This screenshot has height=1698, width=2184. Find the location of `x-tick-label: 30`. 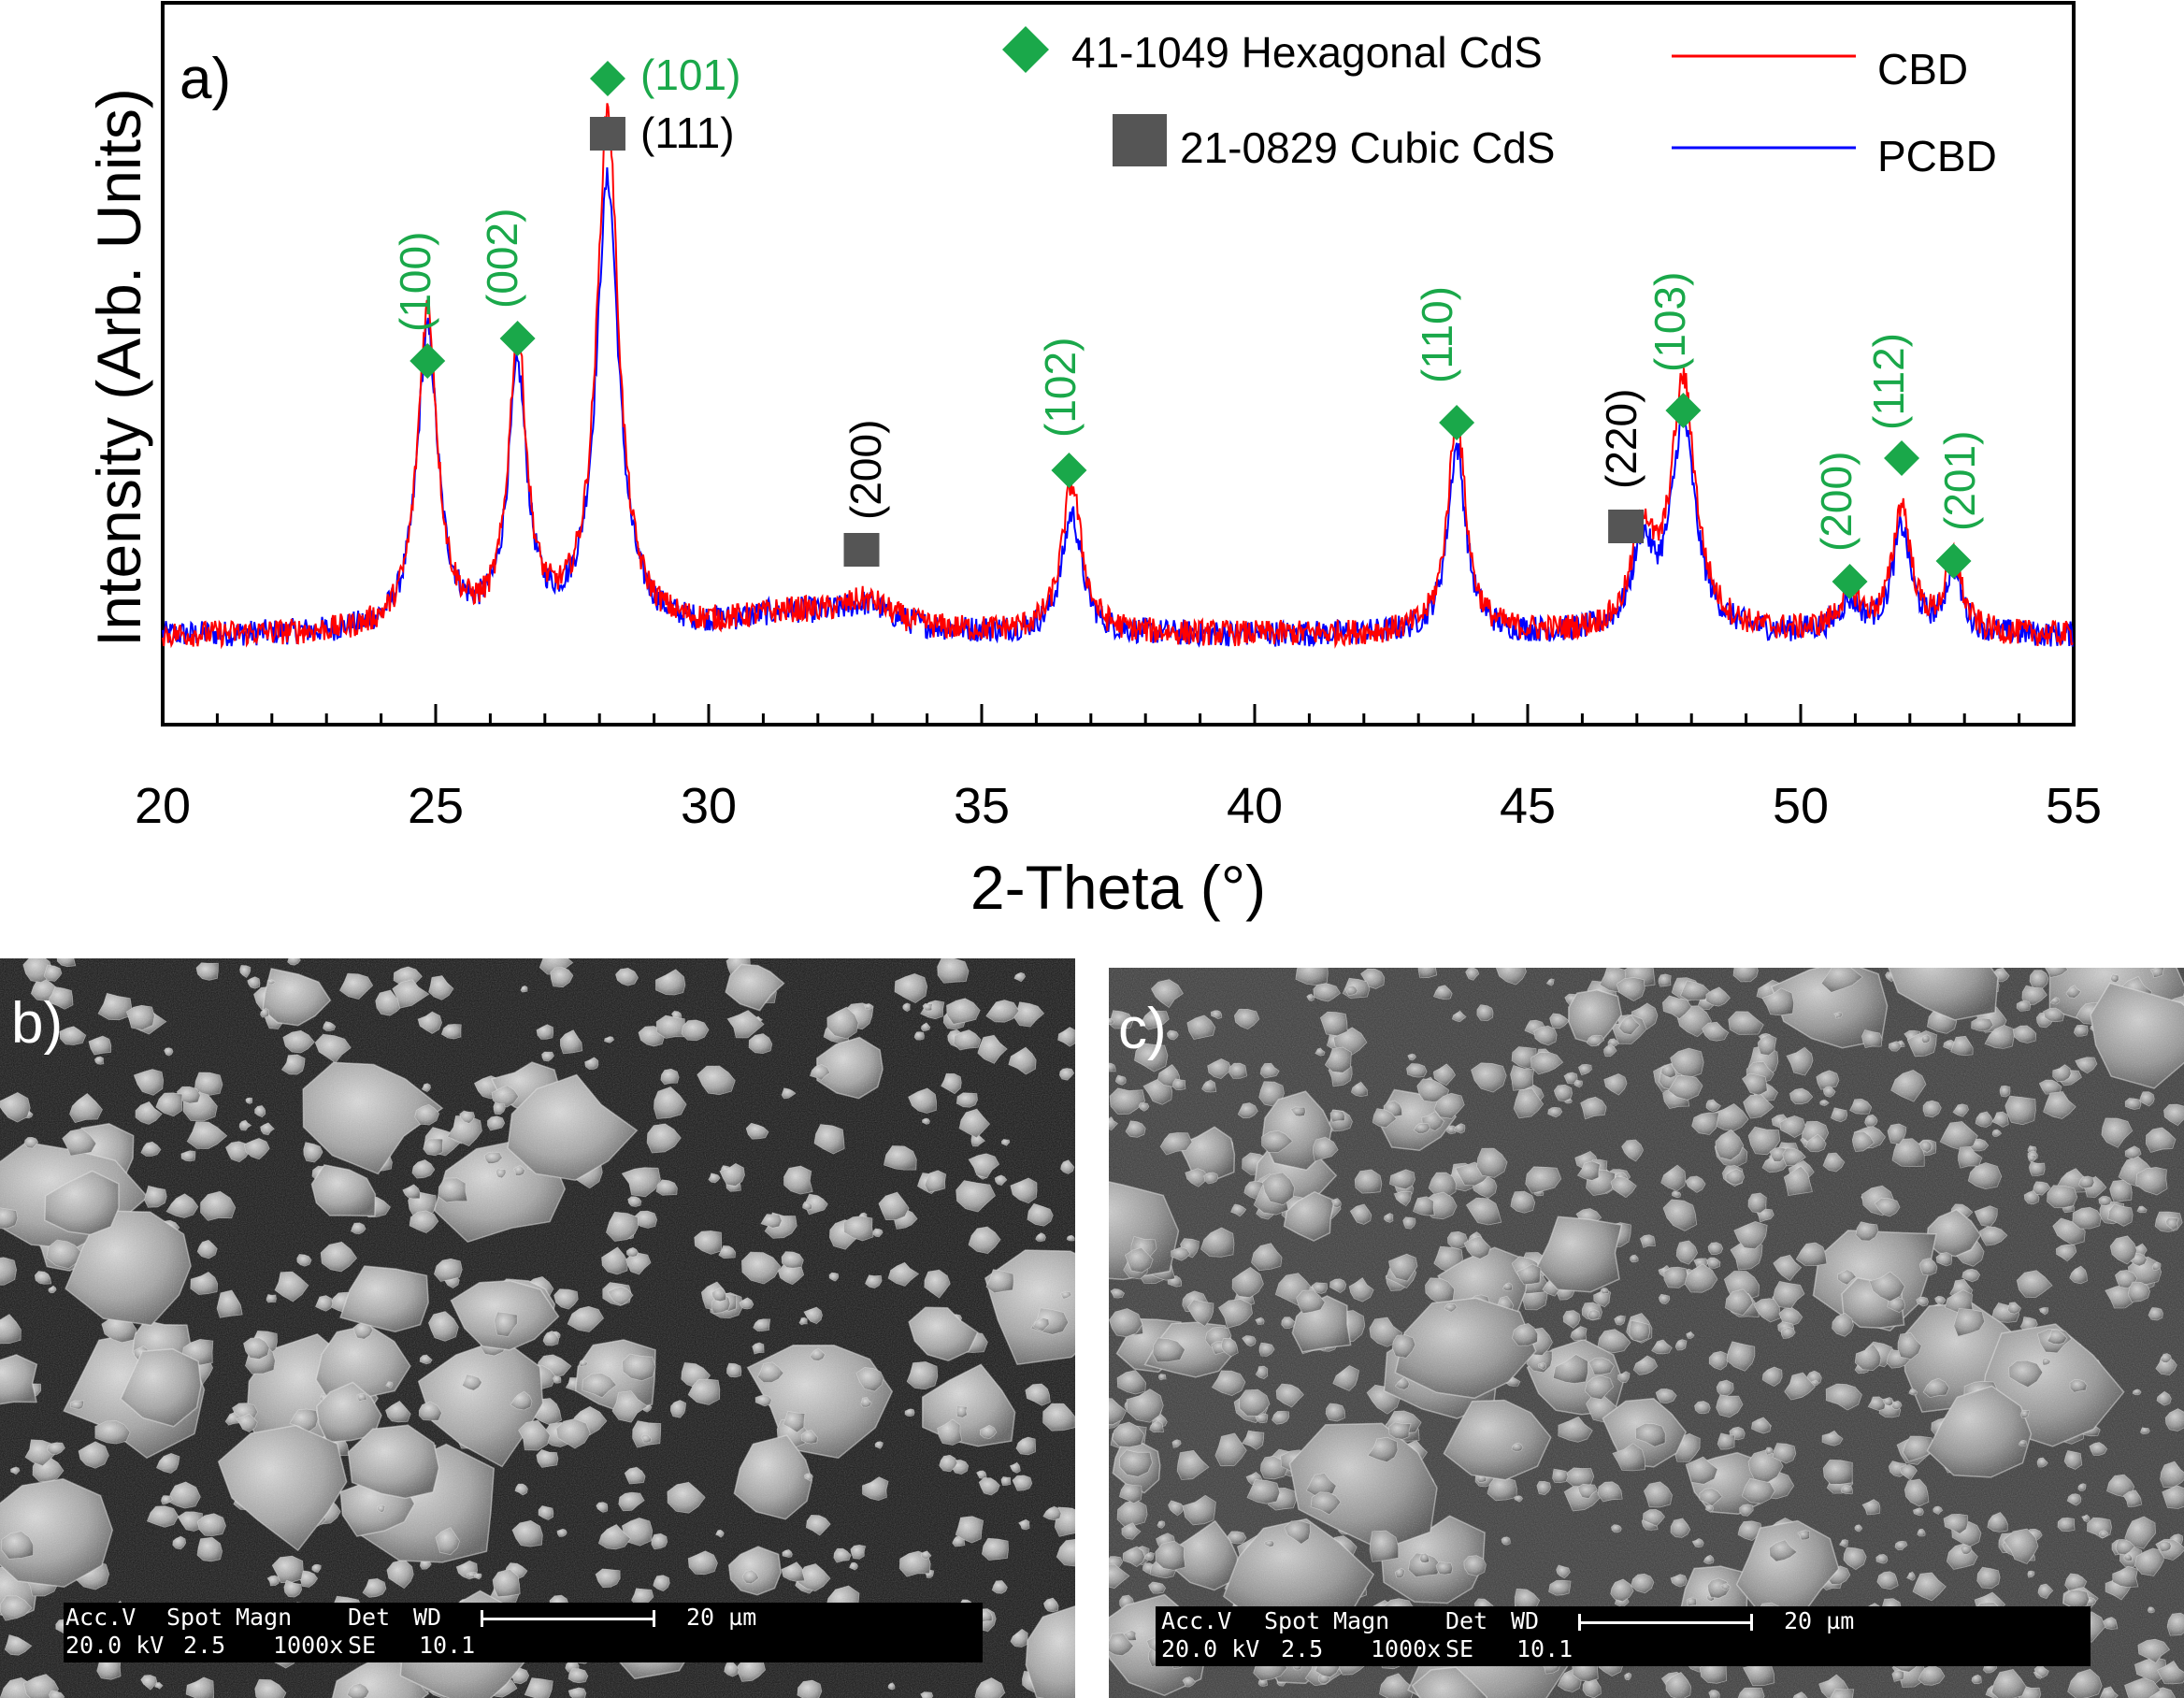

x-tick-label: 30 is located at coordinates (709, 806).